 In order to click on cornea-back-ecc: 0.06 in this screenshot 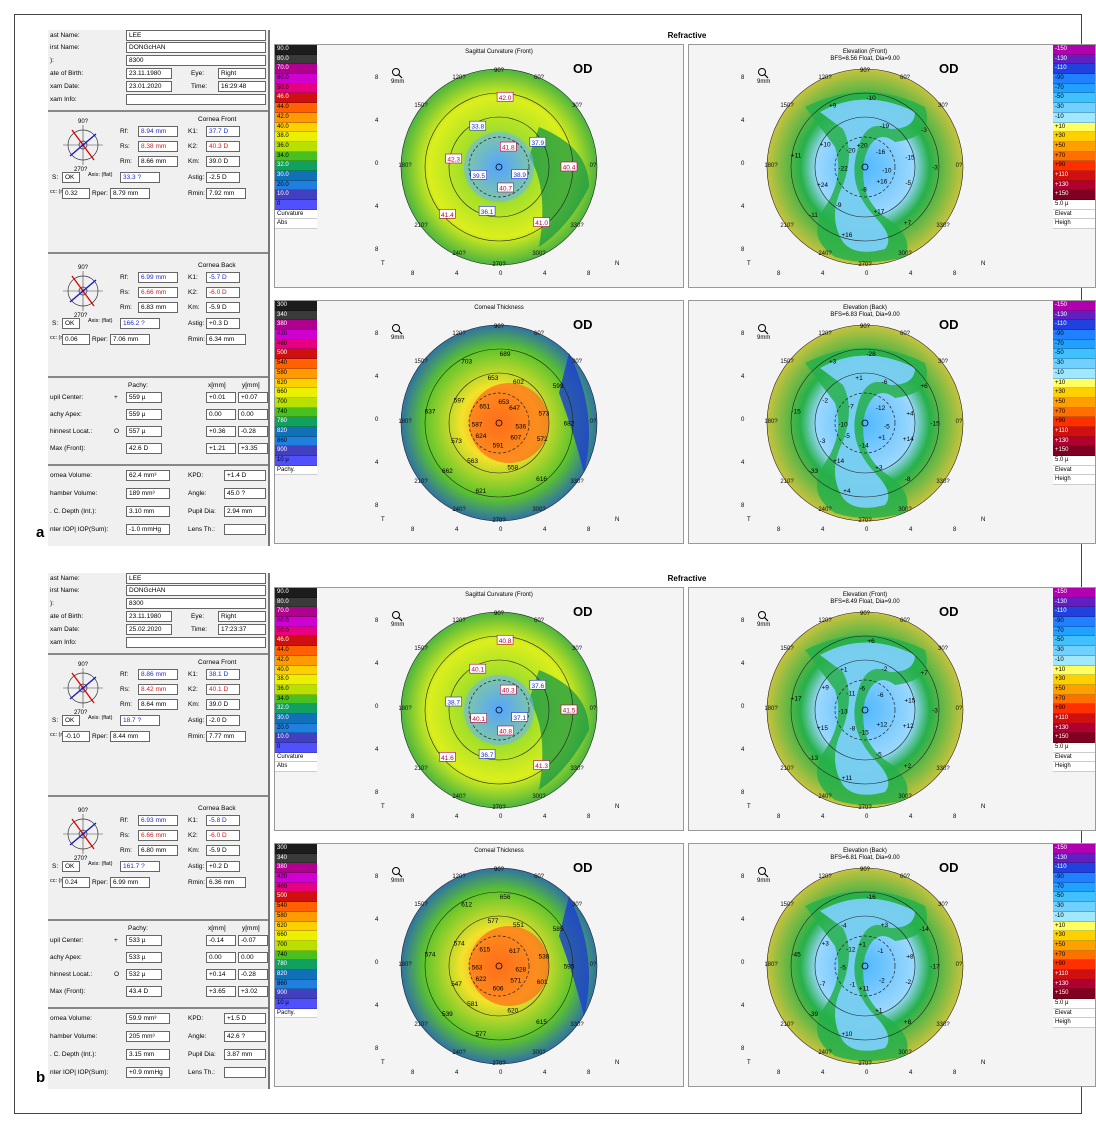, I will do `click(76, 339)`.